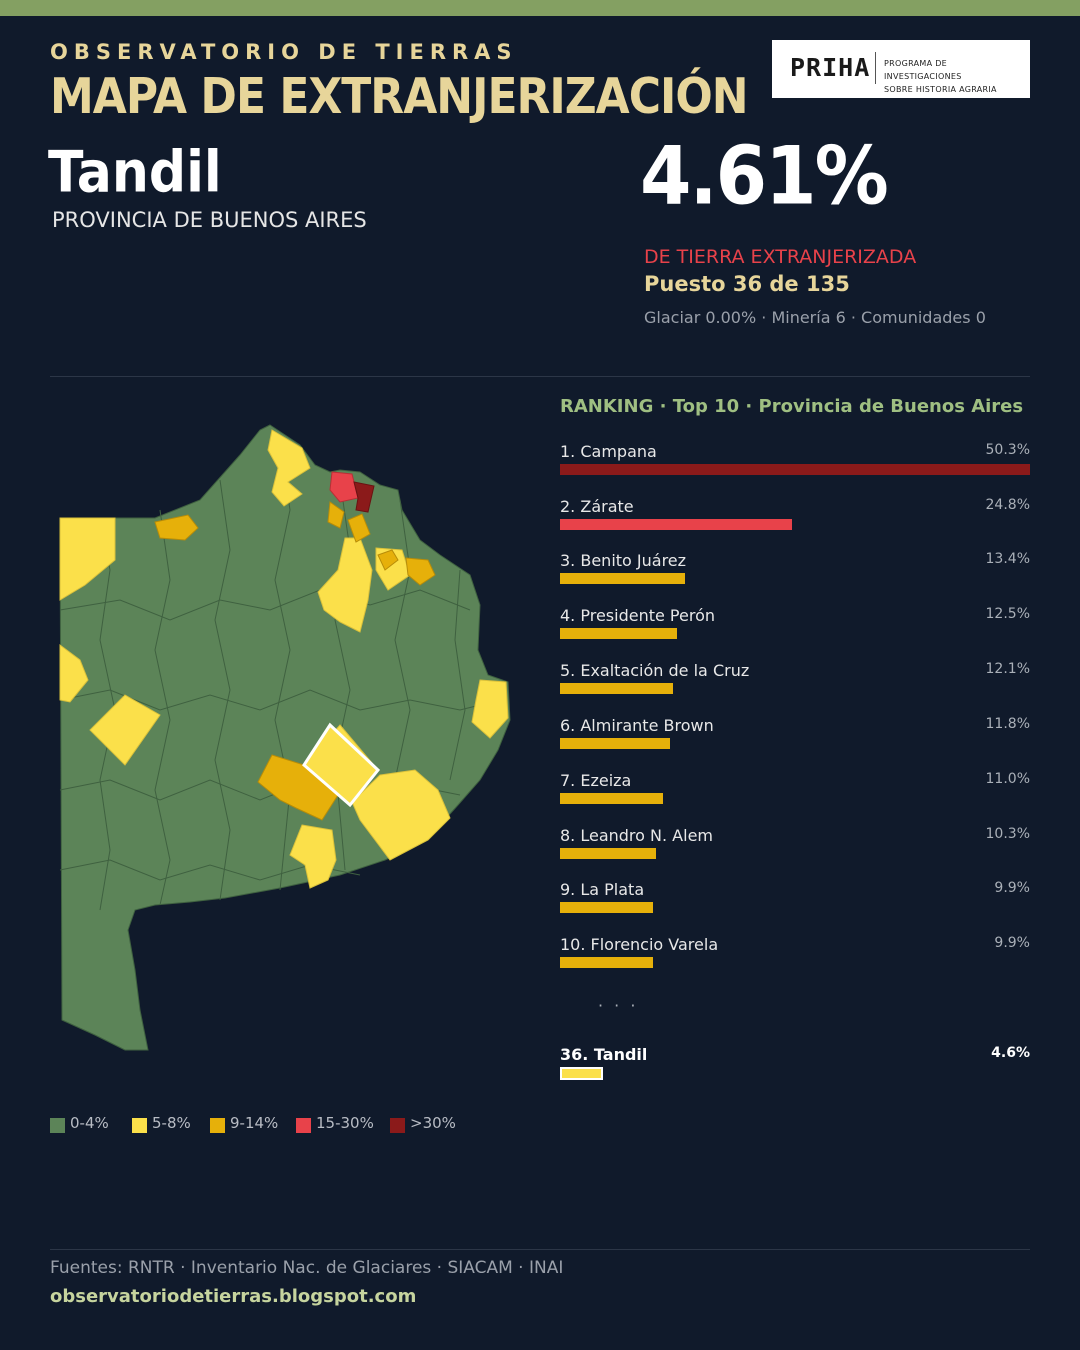  Describe the element at coordinates (795, 905) in the screenshot. I see `ranking-row: 9. La Plata 9.9%` at that location.